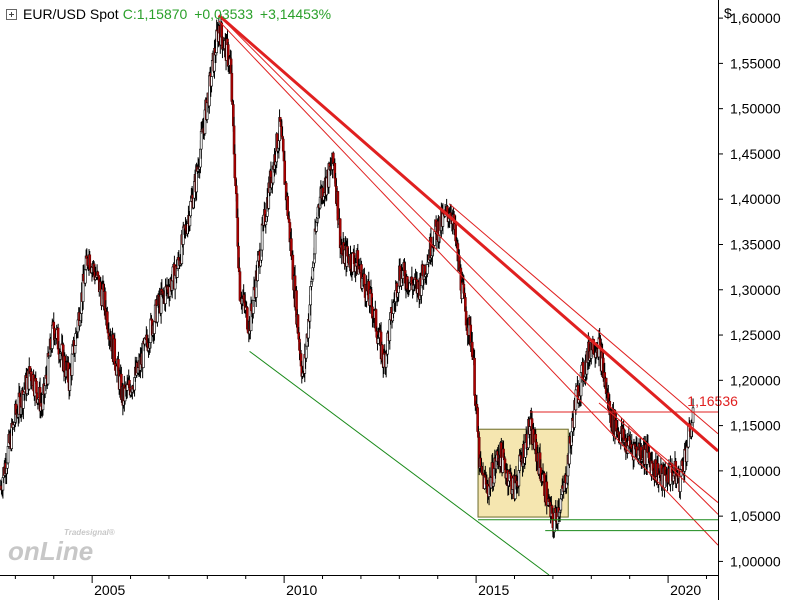 This screenshot has height=600, width=800. What do you see at coordinates (155, 14) in the screenshot?
I see `close-price: C:1,15870` at bounding box center [155, 14].